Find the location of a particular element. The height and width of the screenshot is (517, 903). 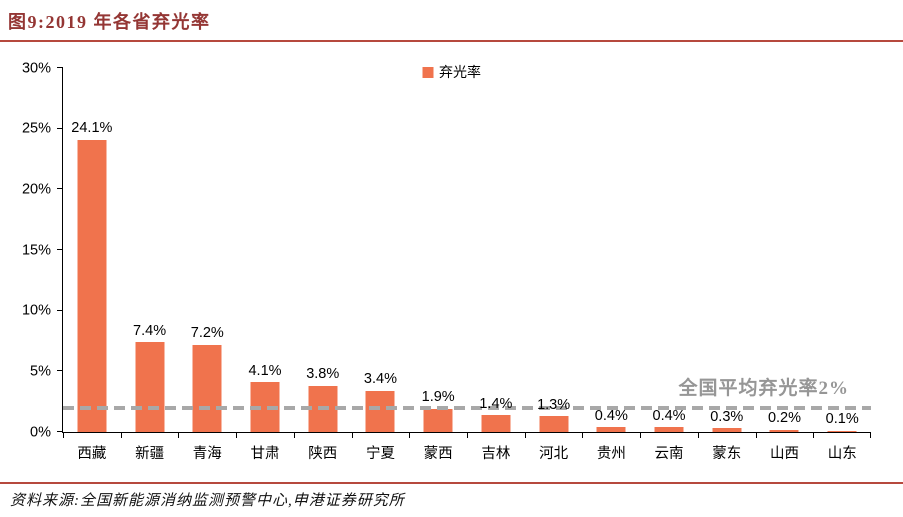

legend-swatch is located at coordinates (427, 72).